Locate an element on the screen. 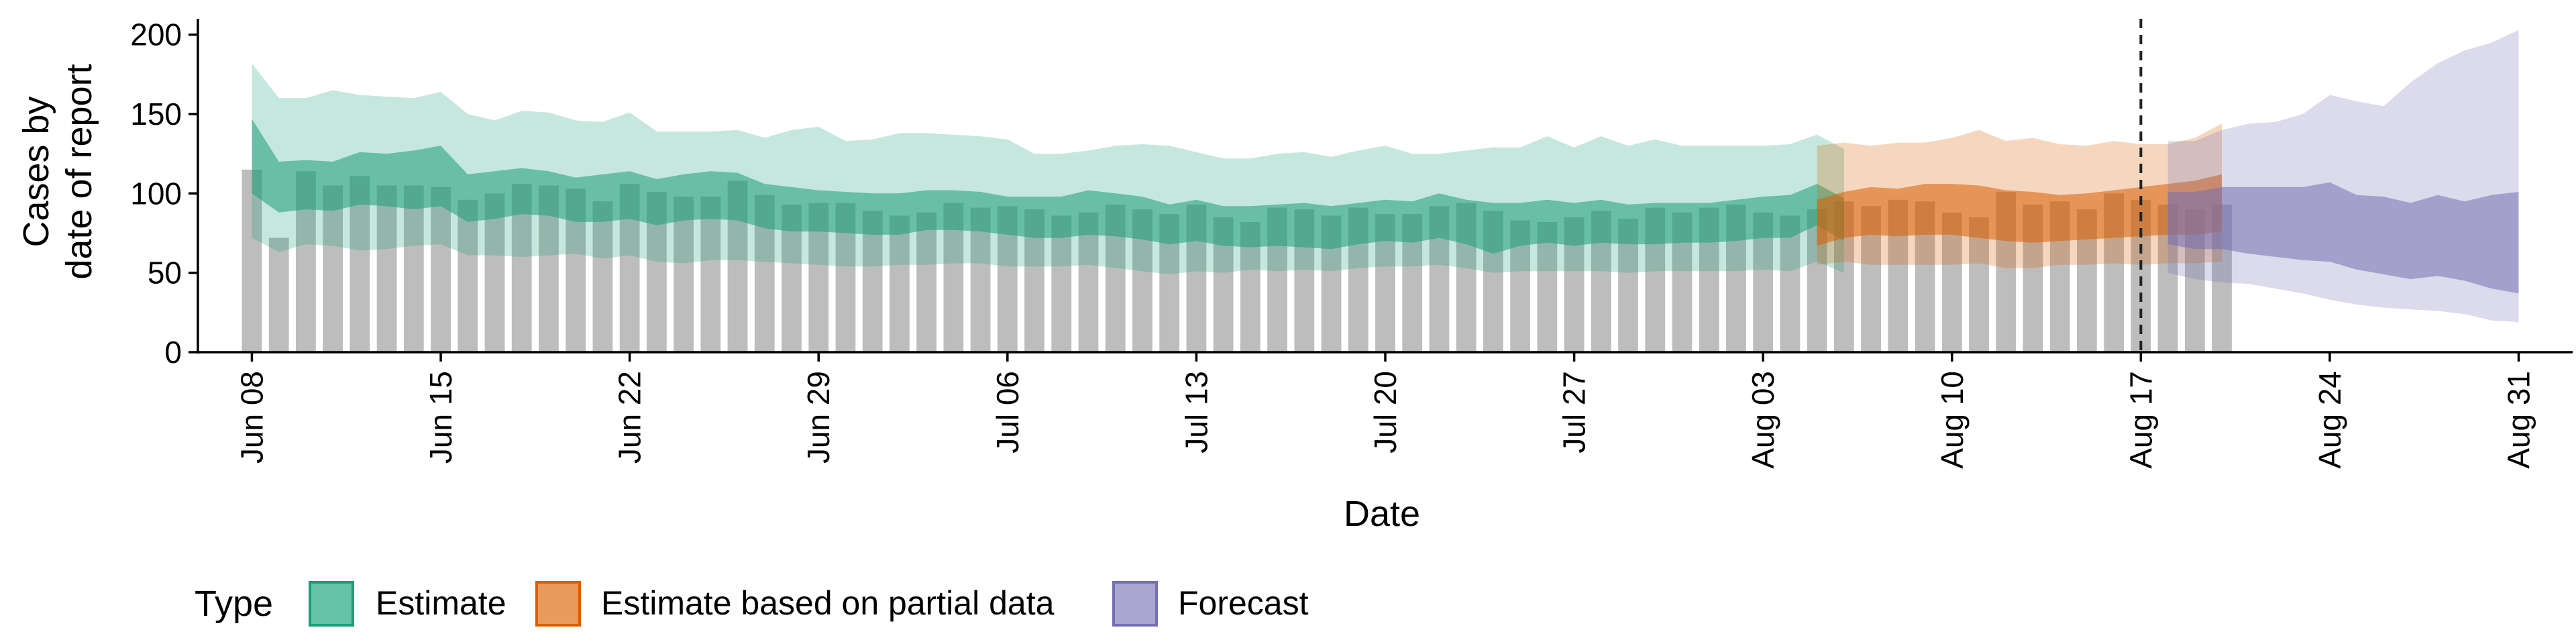  x-tick-label: Aug 03 is located at coordinates (1763, 420).